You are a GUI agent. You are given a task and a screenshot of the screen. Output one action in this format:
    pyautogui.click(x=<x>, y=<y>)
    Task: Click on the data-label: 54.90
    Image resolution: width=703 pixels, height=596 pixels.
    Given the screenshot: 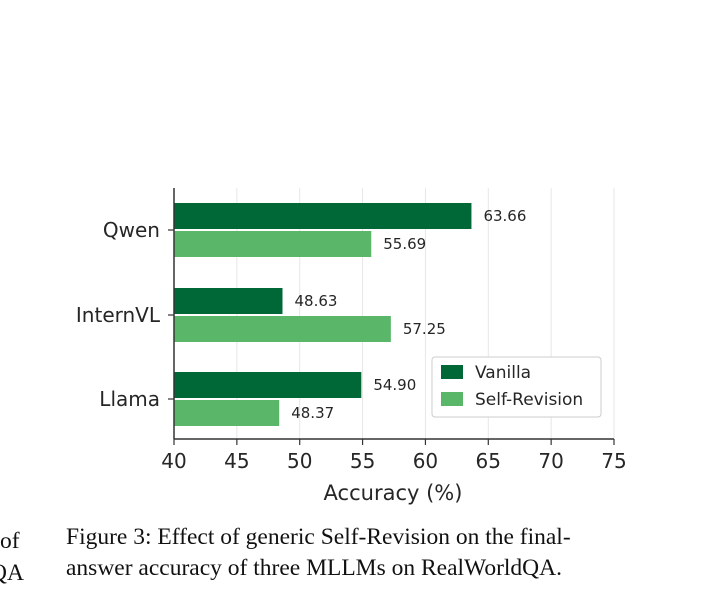 What is the action you would take?
    pyautogui.click(x=394, y=385)
    